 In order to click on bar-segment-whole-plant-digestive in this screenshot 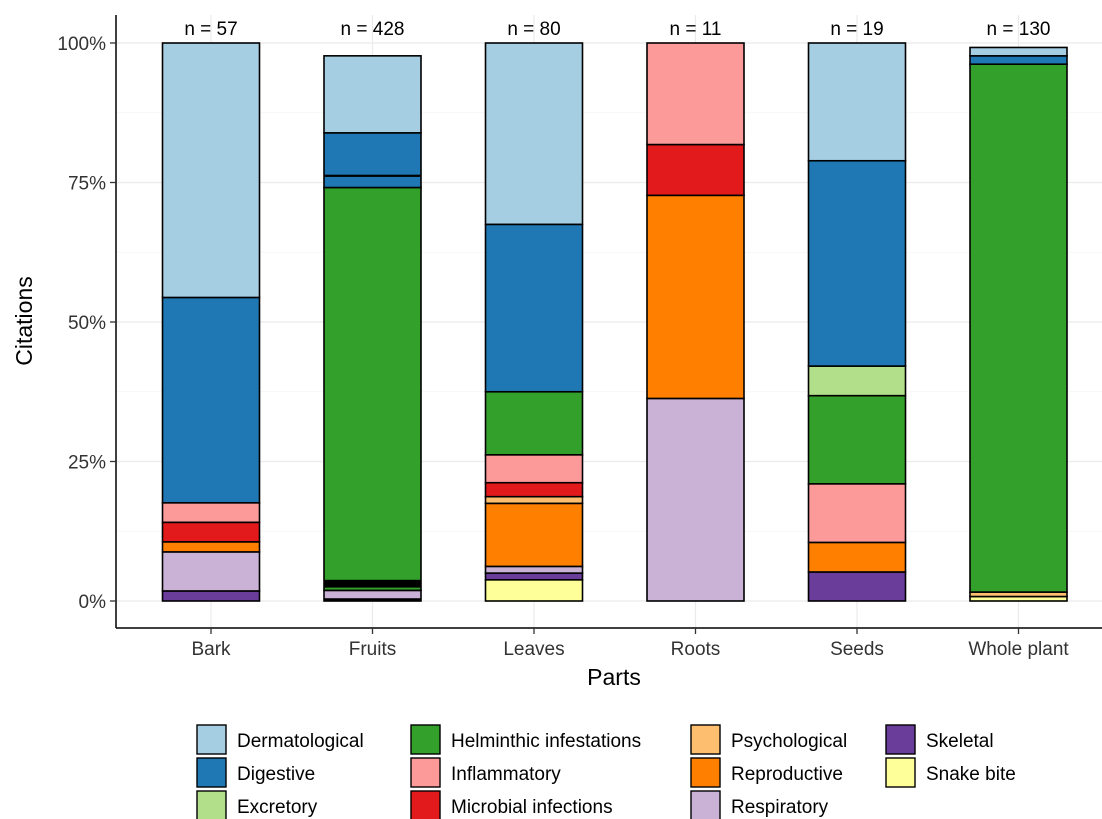, I will do `click(1018, 60)`.